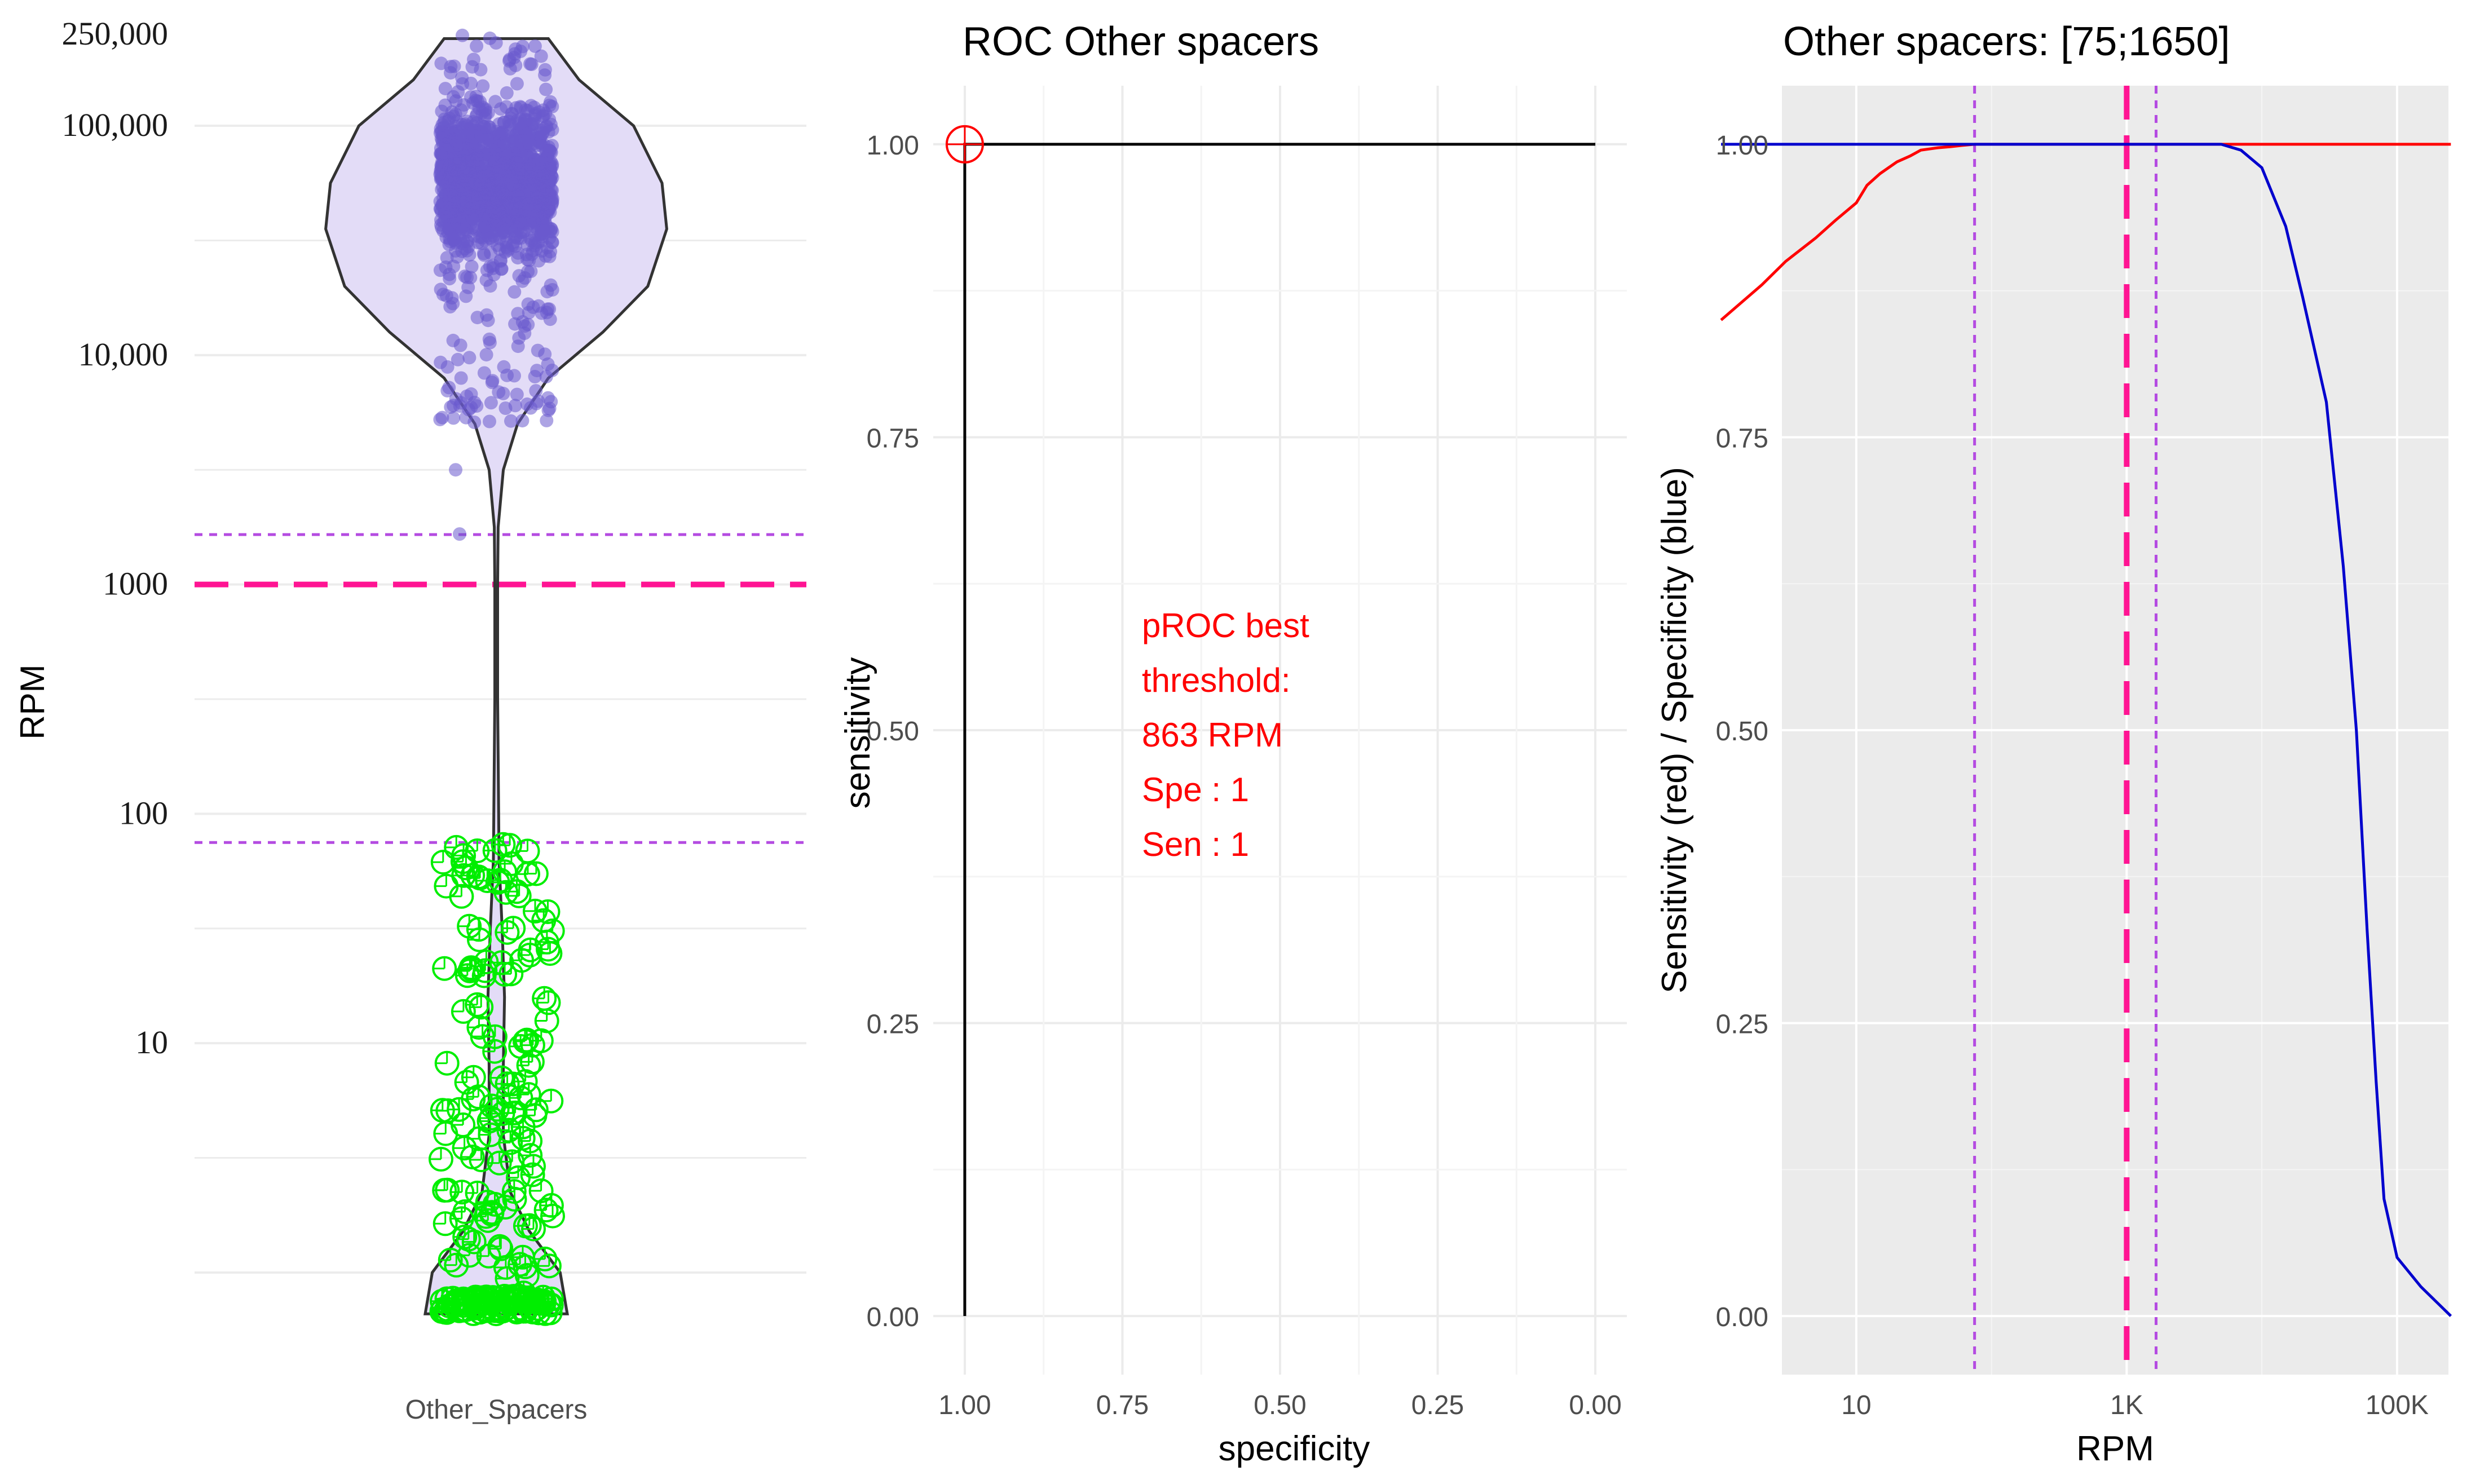 This screenshot has height=1484, width=2471. I want to click on violin-y-tick-label: 10, so click(151, 1042).